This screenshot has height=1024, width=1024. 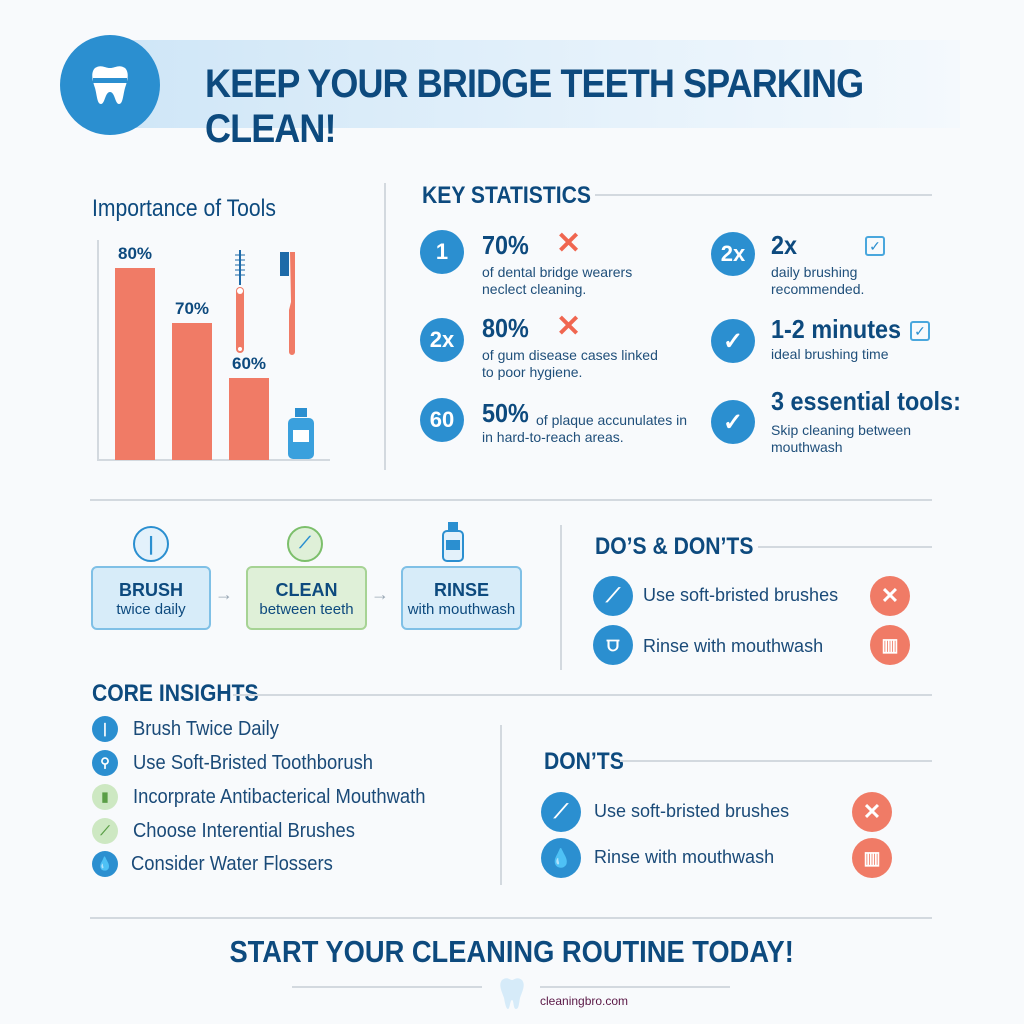 What do you see at coordinates (505, 245) in the screenshot?
I see `stat-value: 70%` at bounding box center [505, 245].